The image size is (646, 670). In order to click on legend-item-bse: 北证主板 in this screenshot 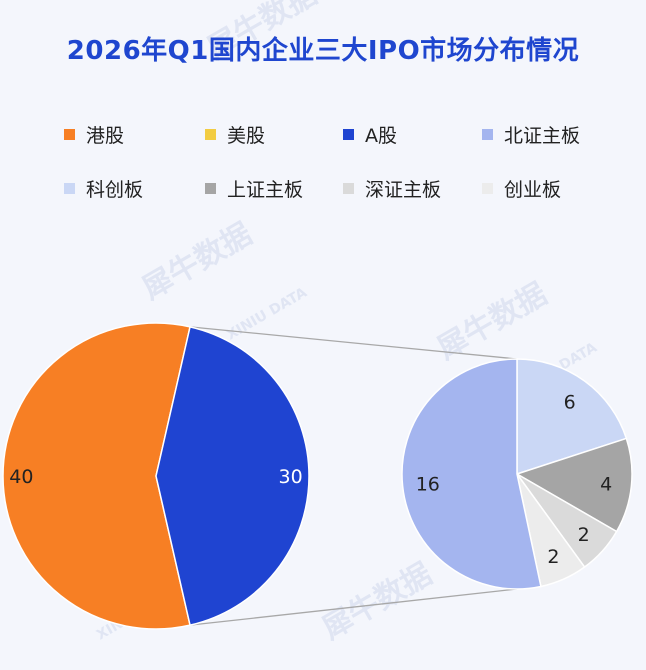, I will do `click(531, 134)`.